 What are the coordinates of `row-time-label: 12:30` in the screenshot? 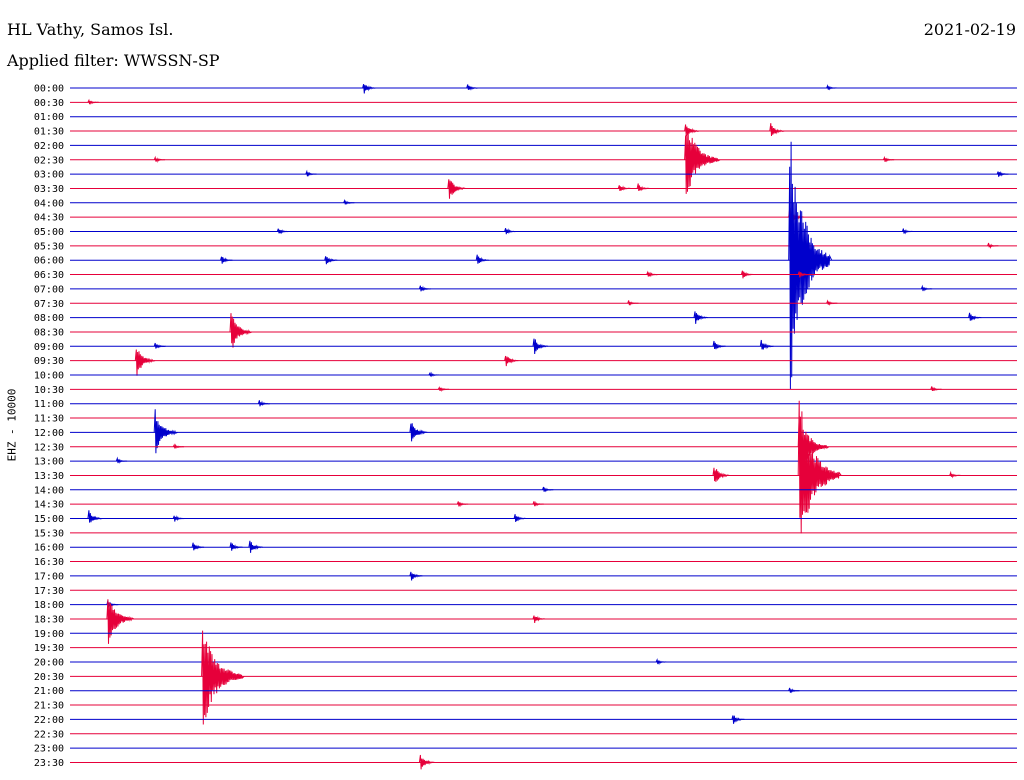 It's located at (49, 447).